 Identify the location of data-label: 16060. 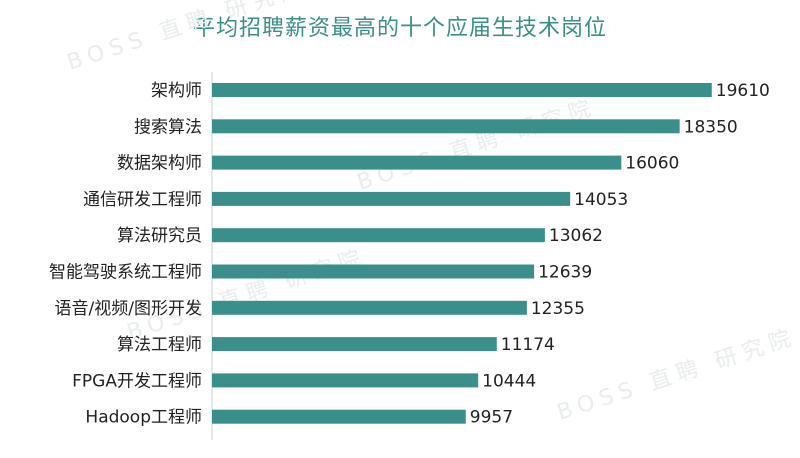
(652, 164).